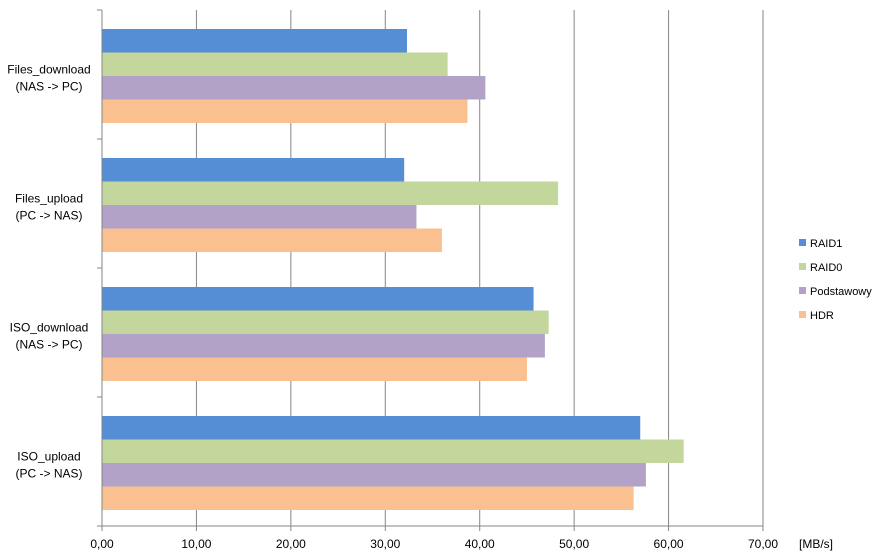 Image resolution: width=890 pixels, height=559 pixels. What do you see at coordinates (816, 544) in the screenshot?
I see `x-unit-label: [MB/s]` at bounding box center [816, 544].